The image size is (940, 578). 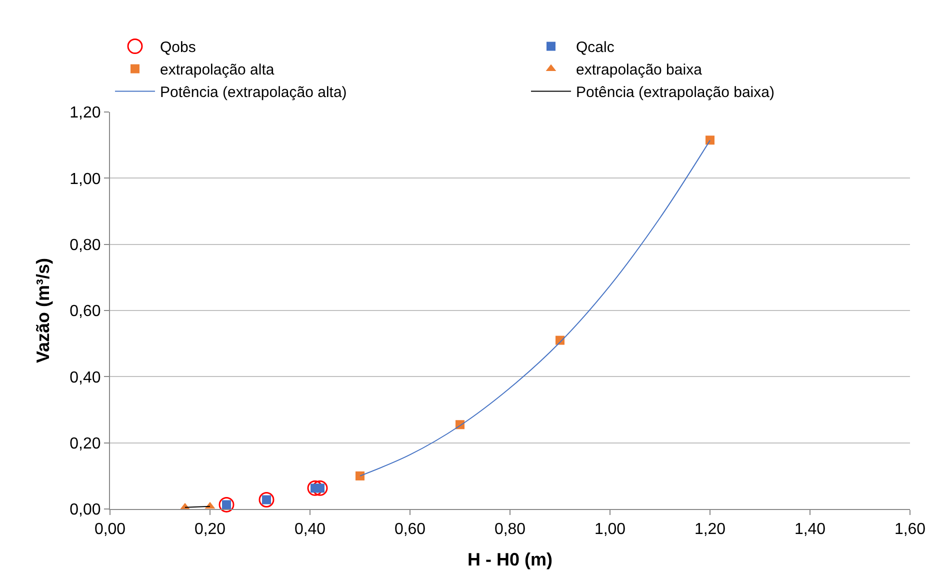 What do you see at coordinates (110, 529) in the screenshot?
I see `x-tick-label: 0,00` at bounding box center [110, 529].